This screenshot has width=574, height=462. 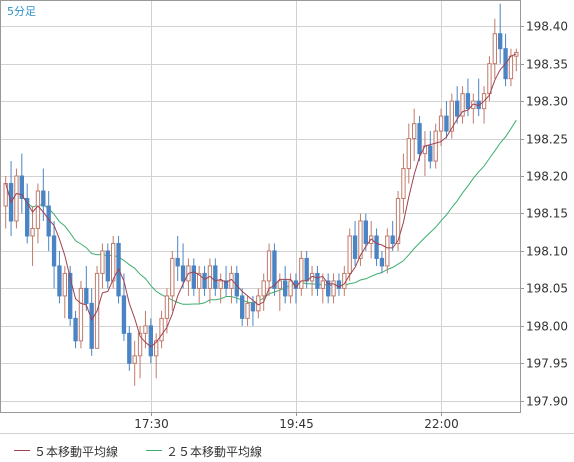 I want to click on y-tick-label: 198.20, so click(x=547, y=177).